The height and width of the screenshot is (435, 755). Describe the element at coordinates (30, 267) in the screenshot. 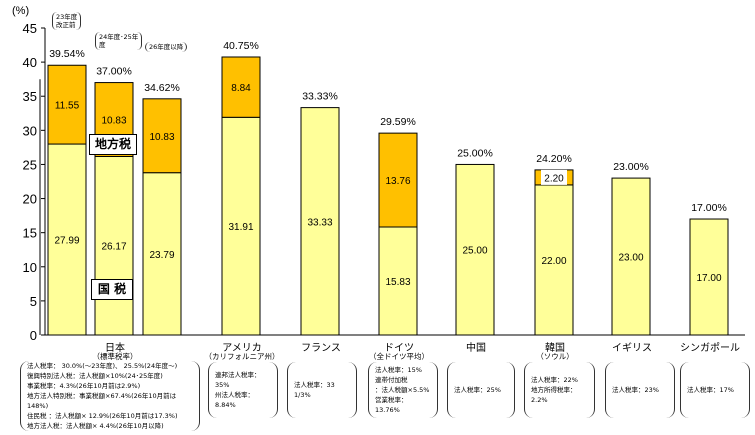

I see `y-tick-label: 10` at that location.